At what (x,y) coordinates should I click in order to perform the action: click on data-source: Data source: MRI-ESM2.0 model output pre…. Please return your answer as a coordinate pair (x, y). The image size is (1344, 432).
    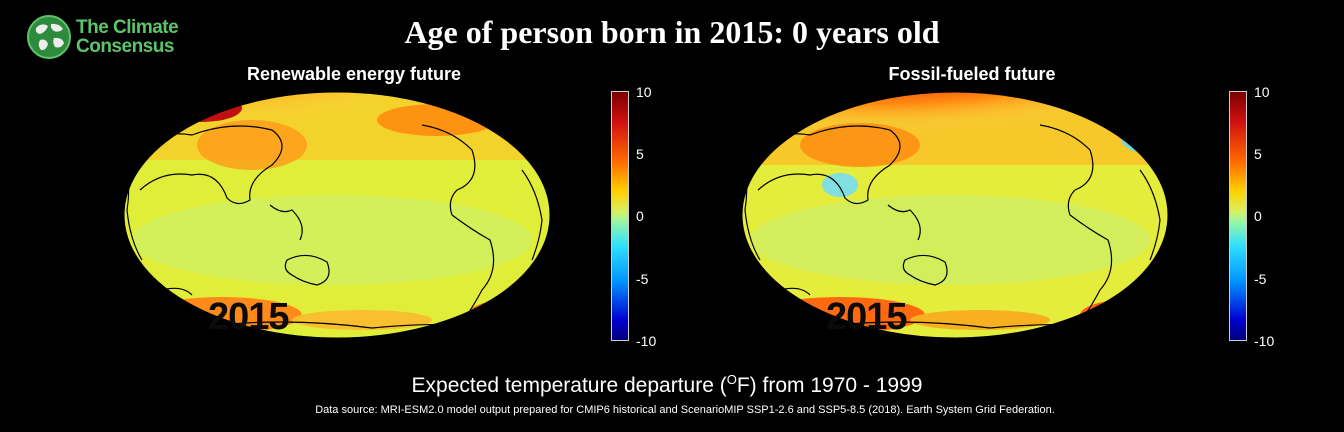
    Looking at the image, I should click on (685, 410).